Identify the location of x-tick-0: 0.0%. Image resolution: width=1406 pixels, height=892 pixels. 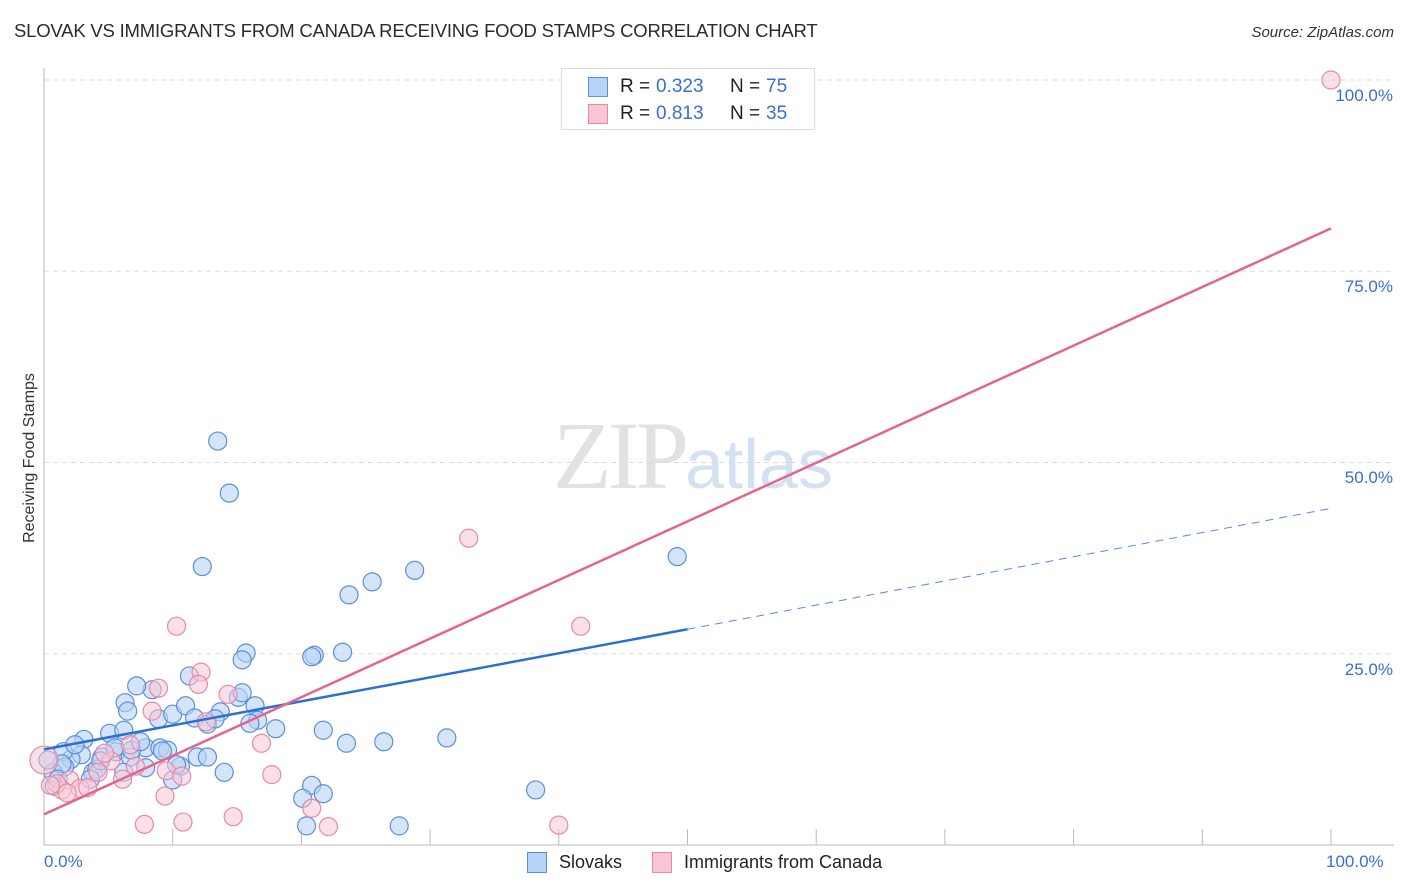
(63, 861).